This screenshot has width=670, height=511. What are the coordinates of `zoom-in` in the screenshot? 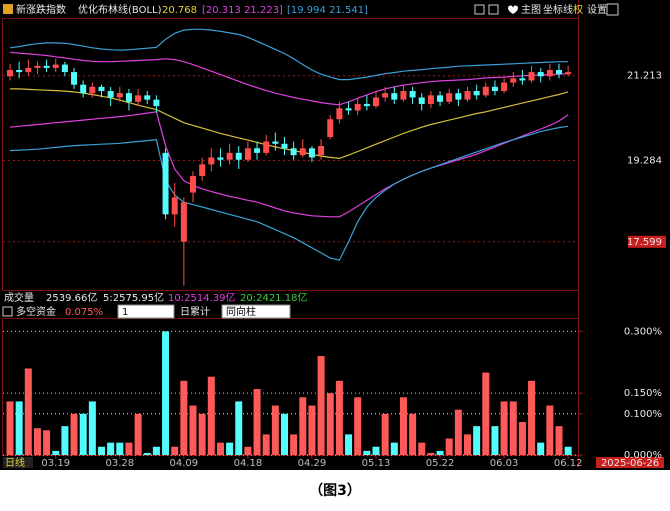 It's located at (479, 9).